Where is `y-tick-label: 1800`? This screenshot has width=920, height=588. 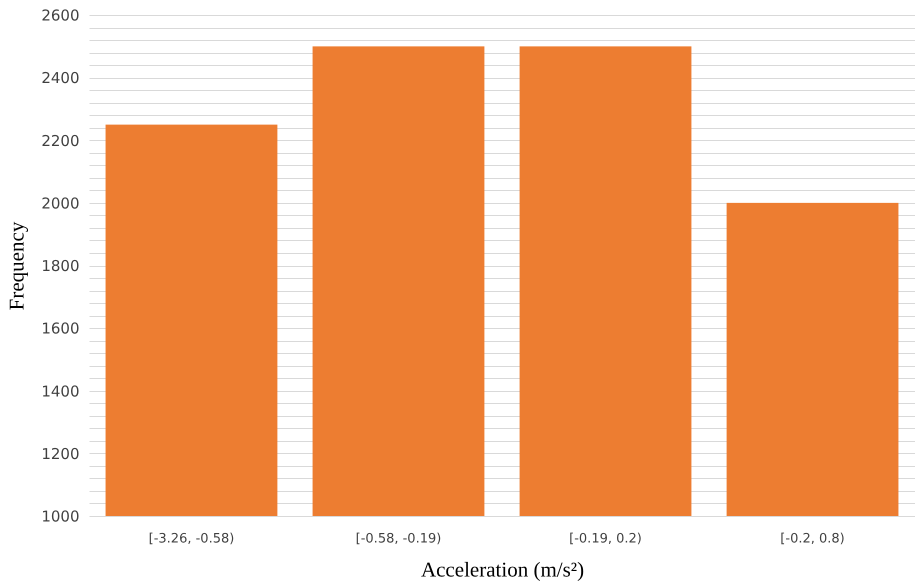
y-tick-label: 1800 is located at coordinates (60, 266).